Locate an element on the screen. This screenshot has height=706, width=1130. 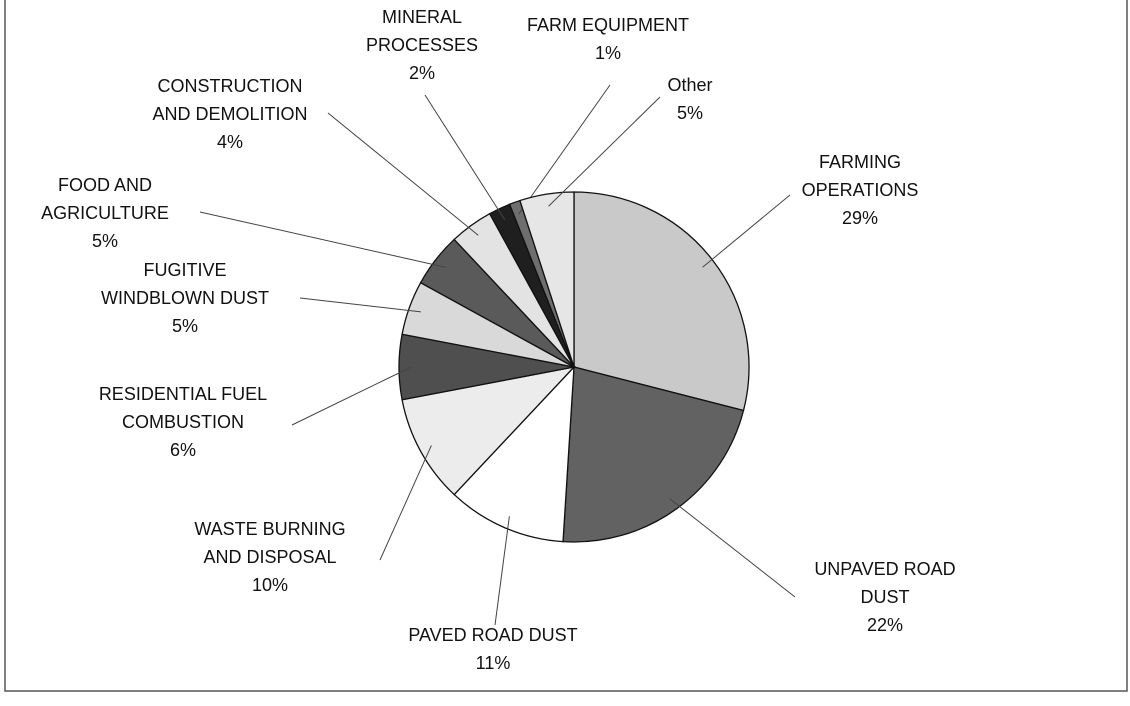
slice-label: RESIDENTIAL FUEL COMBUSTION 6% is located at coordinates (183, 422).